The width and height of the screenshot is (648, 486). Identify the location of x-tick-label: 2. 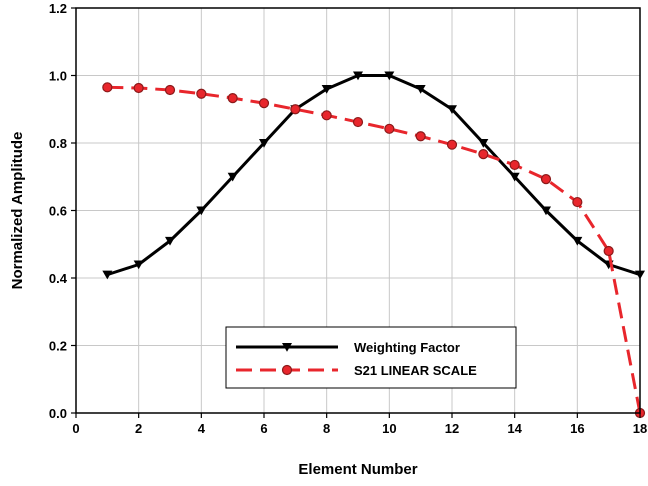
(138, 428).